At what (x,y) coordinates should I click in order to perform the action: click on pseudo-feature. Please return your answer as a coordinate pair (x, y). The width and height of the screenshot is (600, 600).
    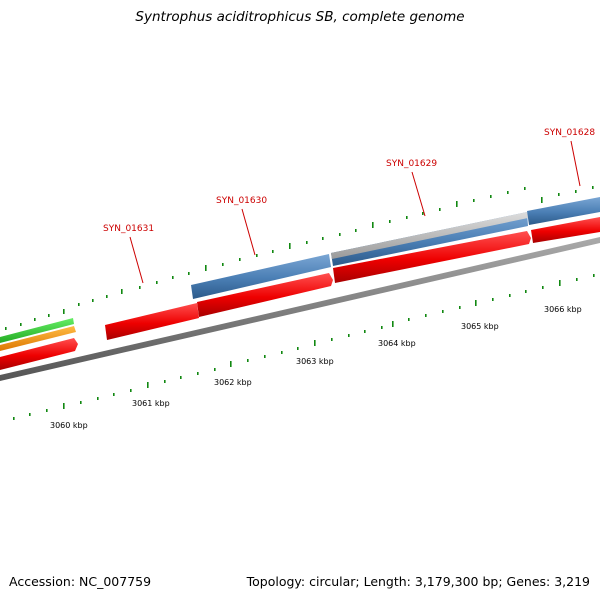
    Looking at the image, I should click on (429, 235).